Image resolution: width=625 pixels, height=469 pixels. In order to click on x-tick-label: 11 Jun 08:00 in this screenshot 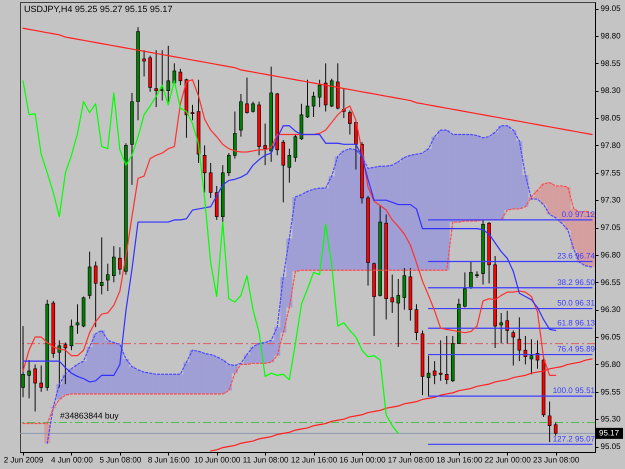, I will do `click(266, 460)`.